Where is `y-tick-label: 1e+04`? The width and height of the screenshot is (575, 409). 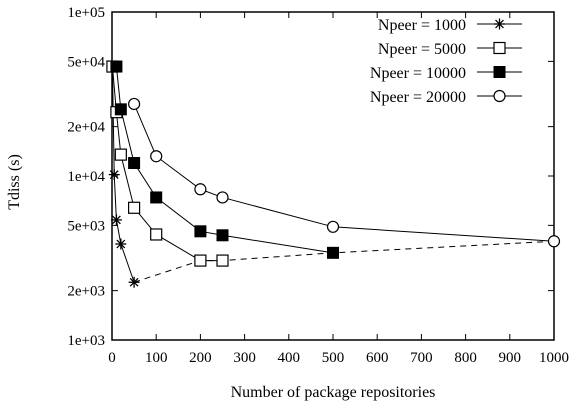 y-tick-label: 1e+04 is located at coordinates (86, 177).